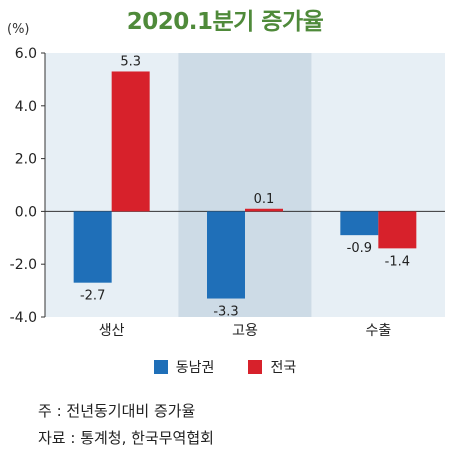 This screenshot has width=450, height=452. I want to click on y-tick-label-1: 4.0, so click(26, 107).